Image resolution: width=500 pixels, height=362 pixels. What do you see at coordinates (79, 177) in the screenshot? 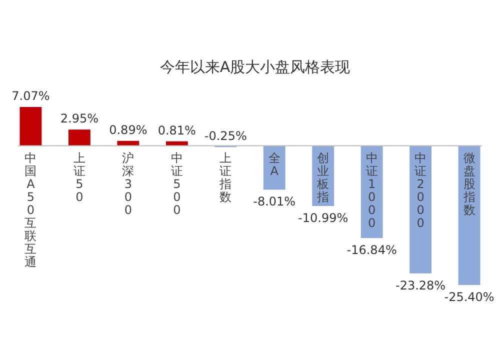
I see `x-tick-label: 上证50` at bounding box center [79, 177].